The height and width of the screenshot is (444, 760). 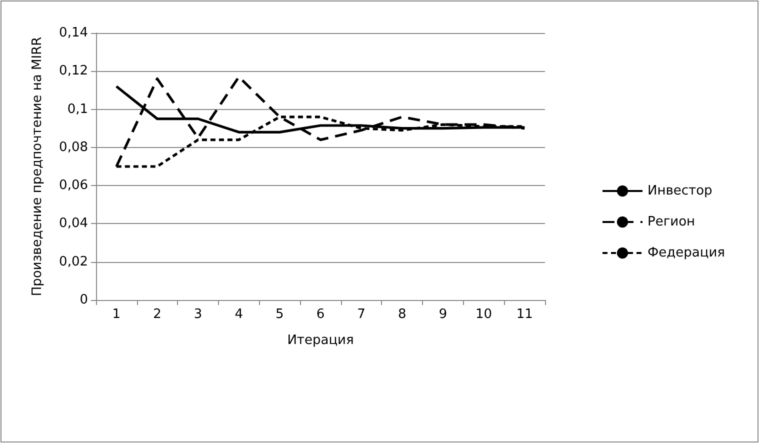 I want to click on x-tick-label: 7, so click(x=361, y=314).